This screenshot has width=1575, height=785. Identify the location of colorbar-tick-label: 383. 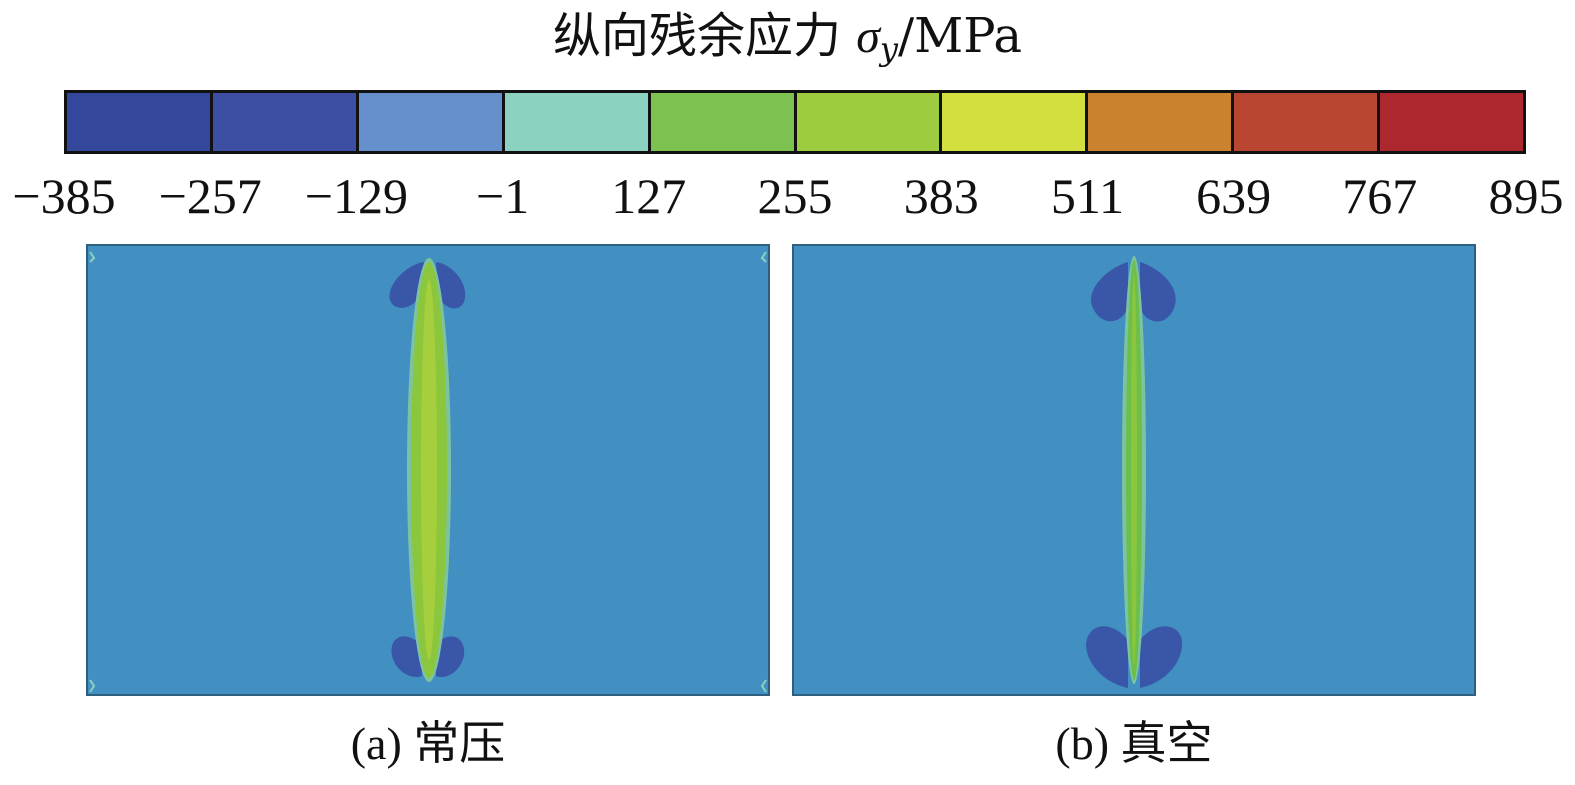
(941, 196).